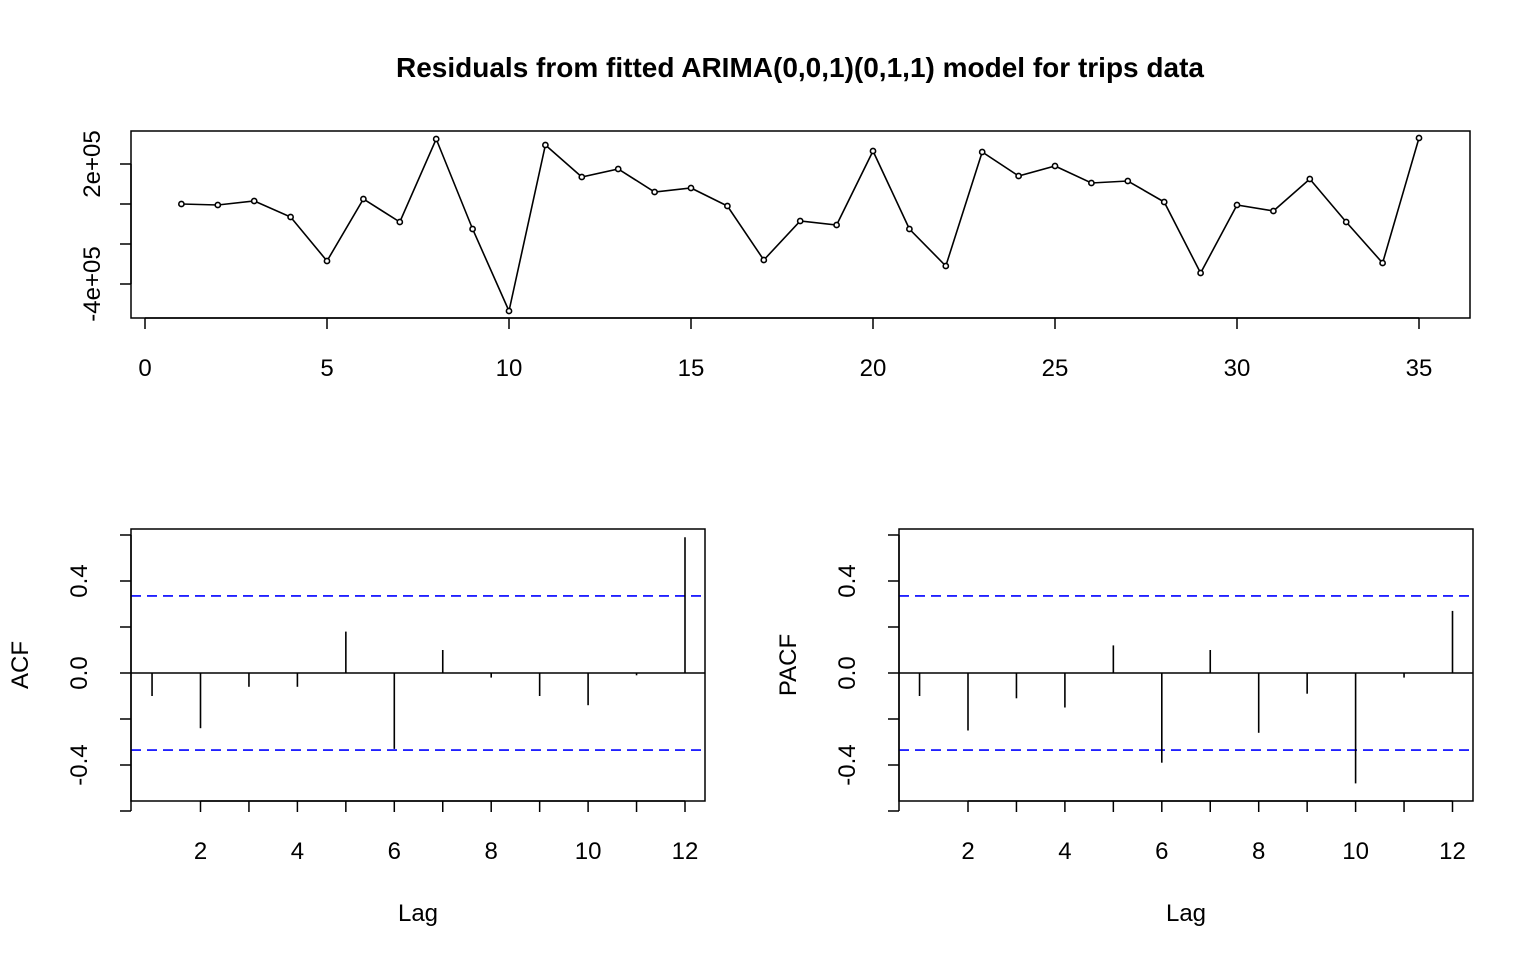 The image size is (1536, 960). I want to click on residual-series-line, so click(800, 225).